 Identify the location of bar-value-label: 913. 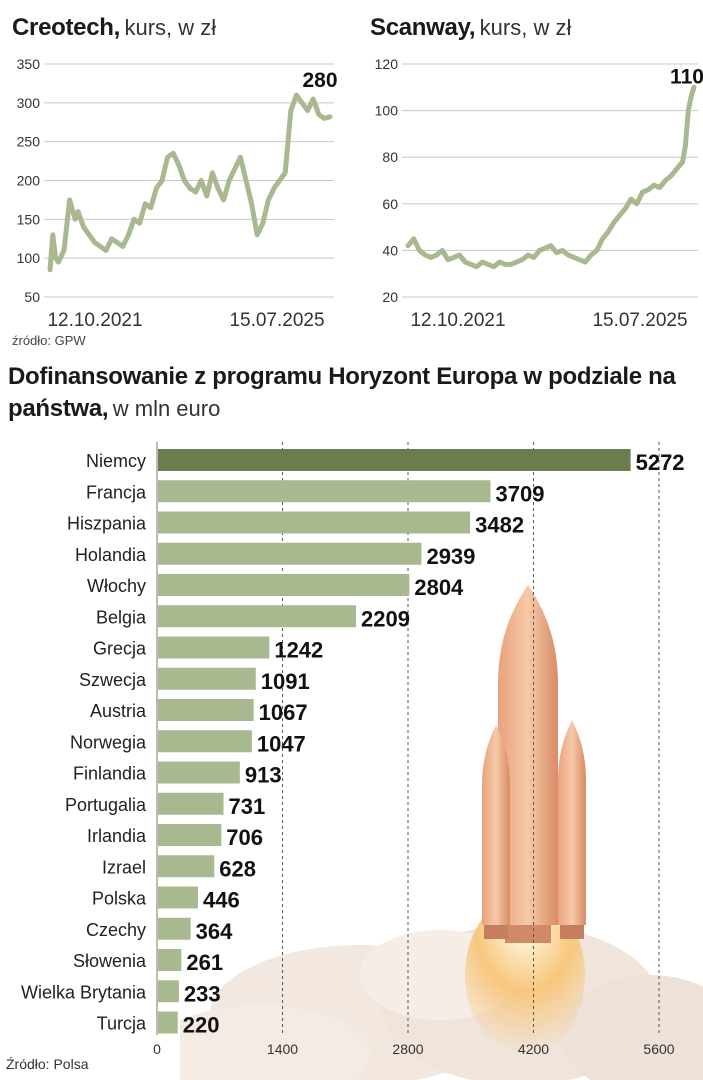
(263, 775).